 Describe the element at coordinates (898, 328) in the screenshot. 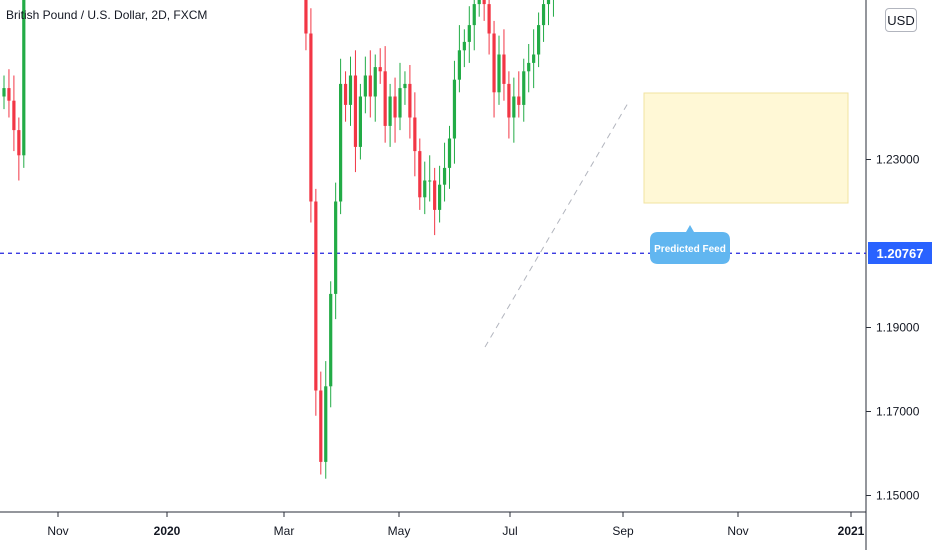

I see `y-tick-label: 1.19000` at that location.